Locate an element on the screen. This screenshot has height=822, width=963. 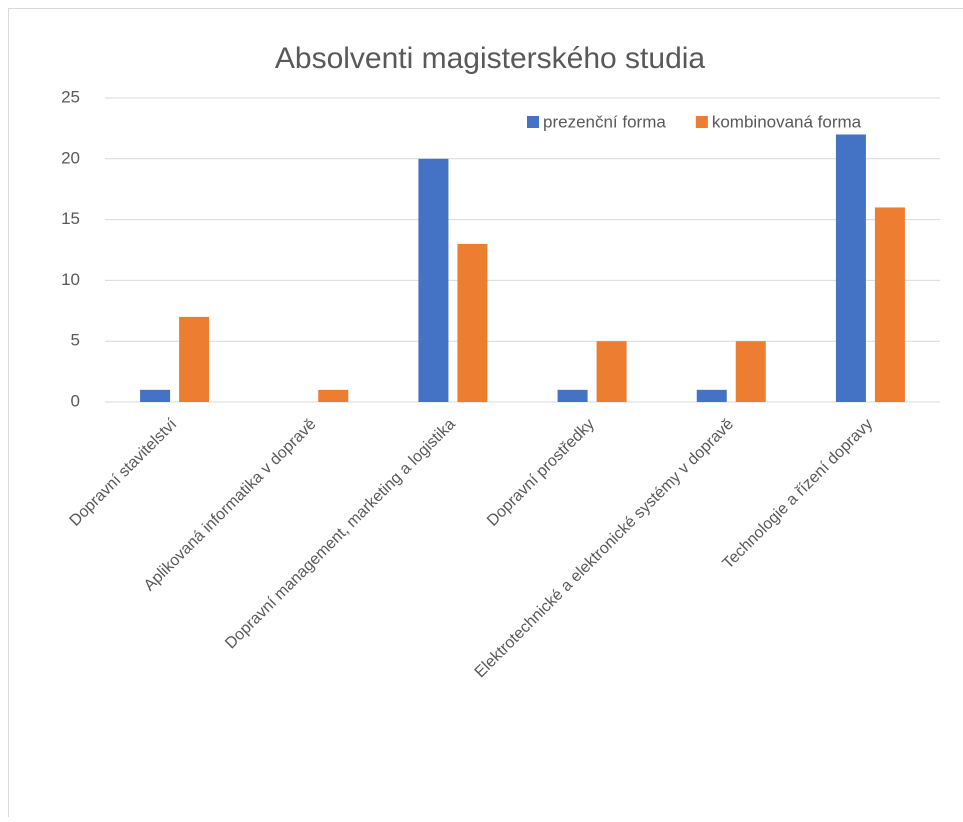
y-tick-label: 0 is located at coordinates (75, 400).